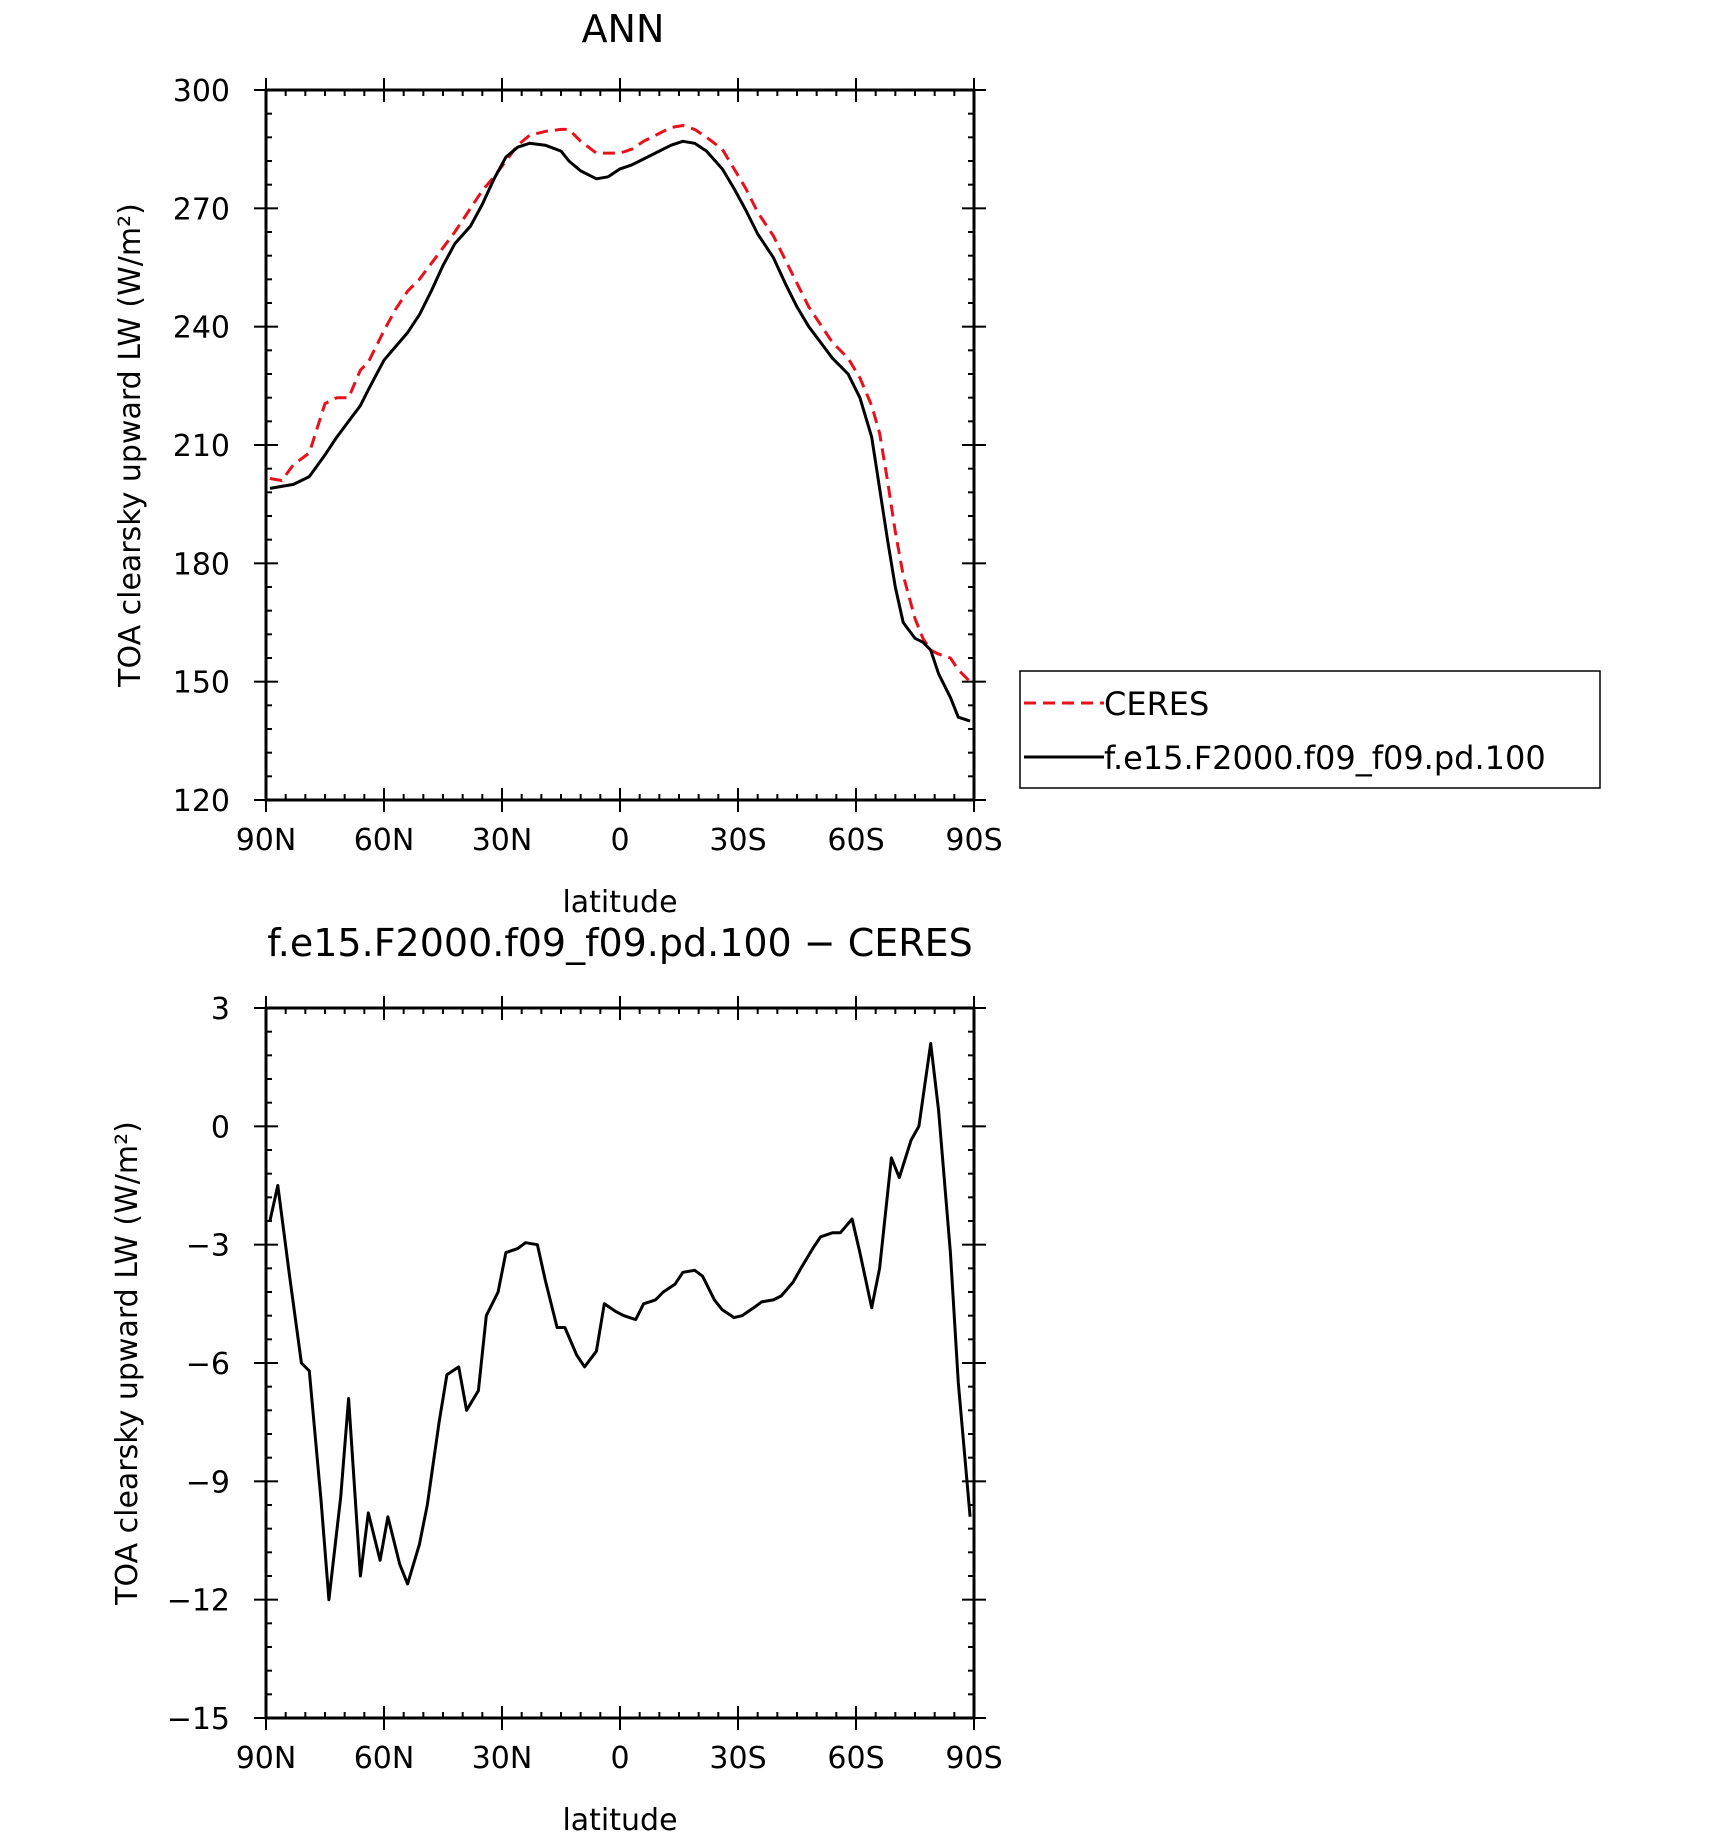  Describe the element at coordinates (198, 1719) in the screenshot. I see `y-tick-label: −15` at that location.